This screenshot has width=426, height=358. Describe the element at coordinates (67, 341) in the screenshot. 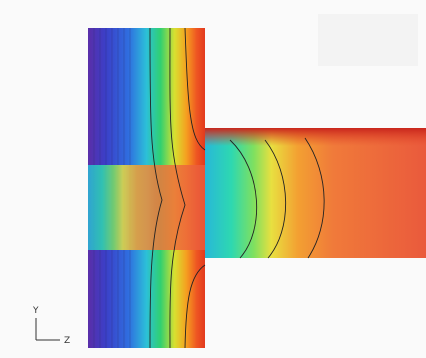

I see `triad-z-label: Z` at that location.